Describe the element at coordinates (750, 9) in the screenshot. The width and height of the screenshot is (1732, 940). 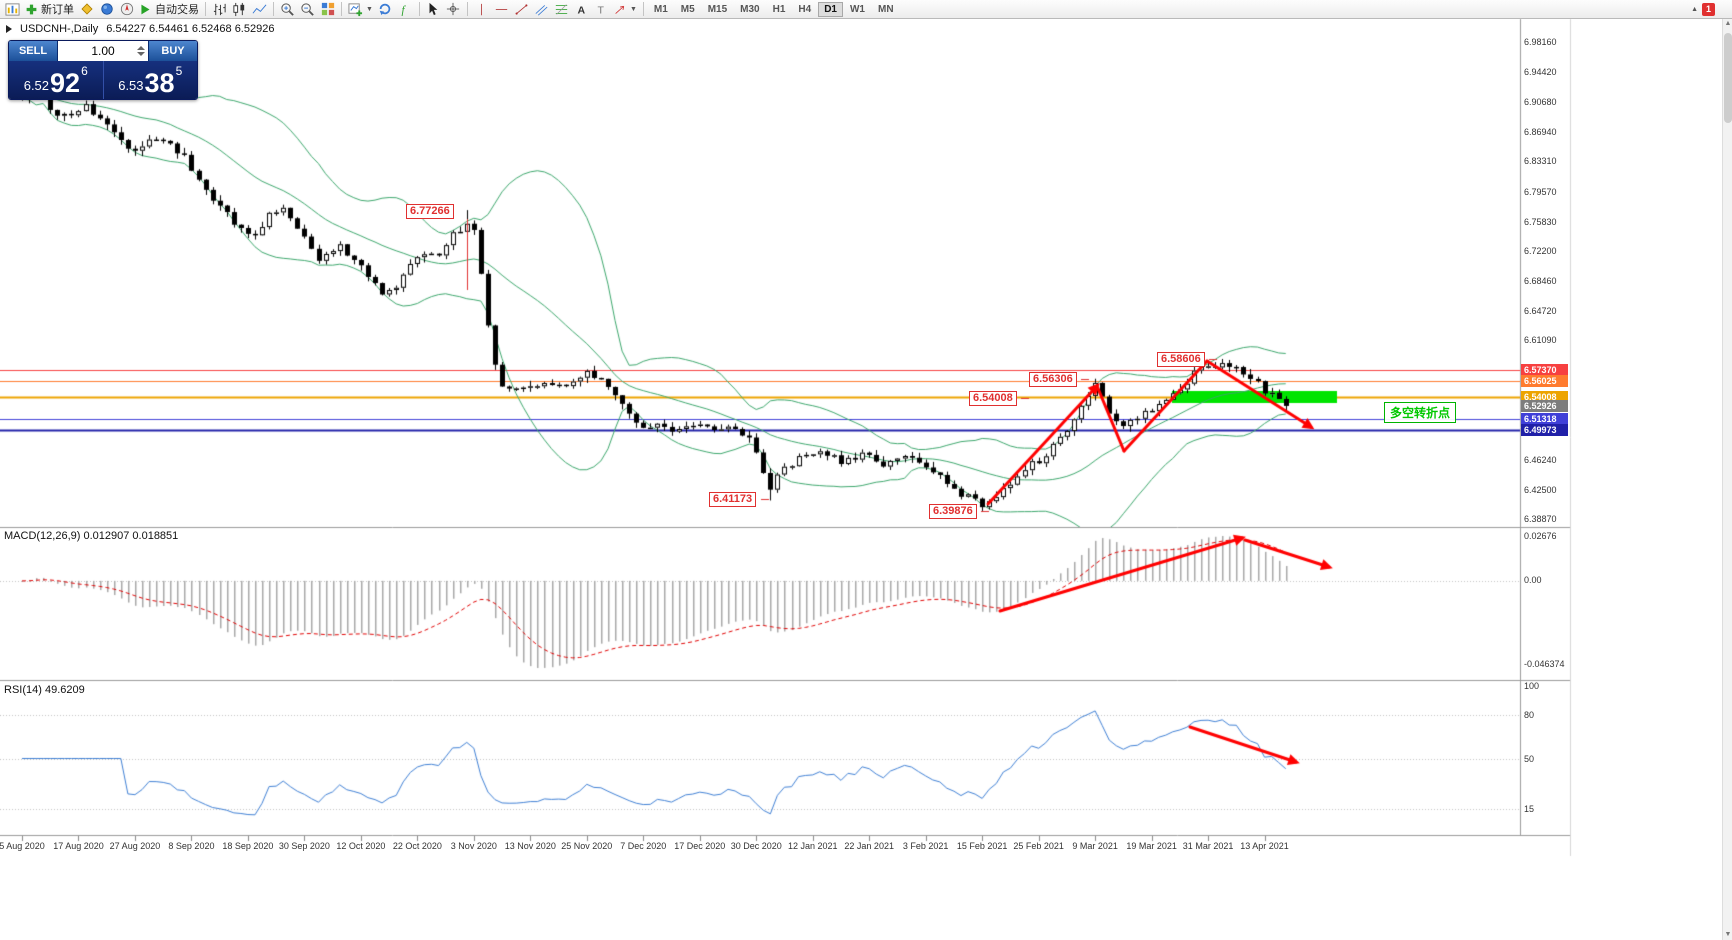
I see `timeframe-m30: M30` at that location.